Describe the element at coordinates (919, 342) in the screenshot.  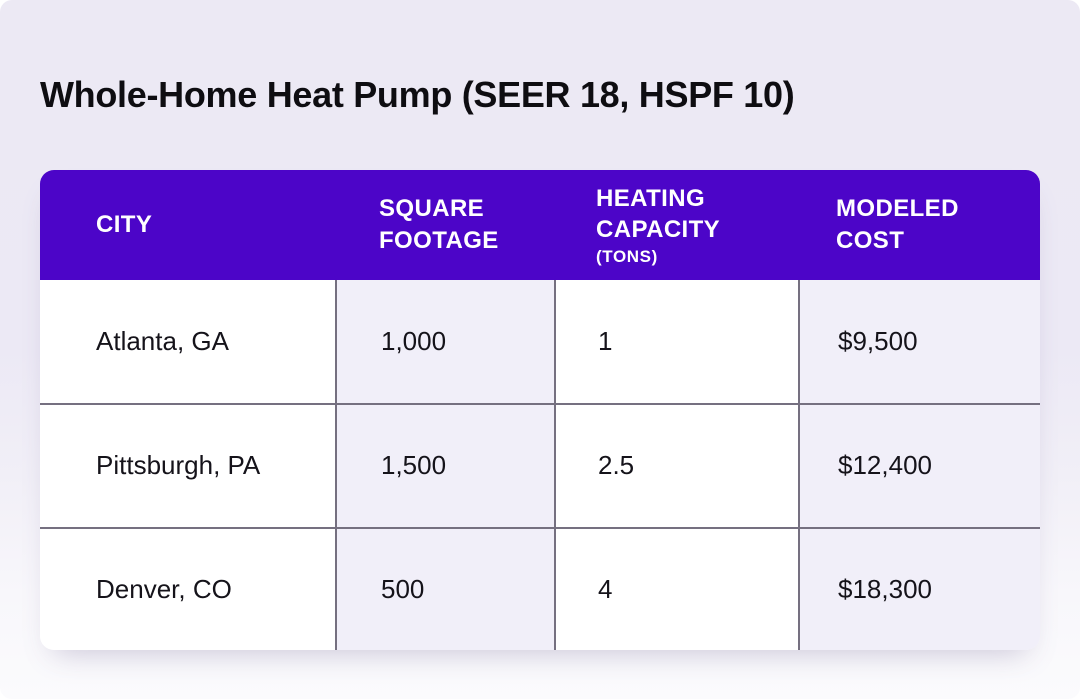
I see `cell-modeled-cost: $9,500` at that location.